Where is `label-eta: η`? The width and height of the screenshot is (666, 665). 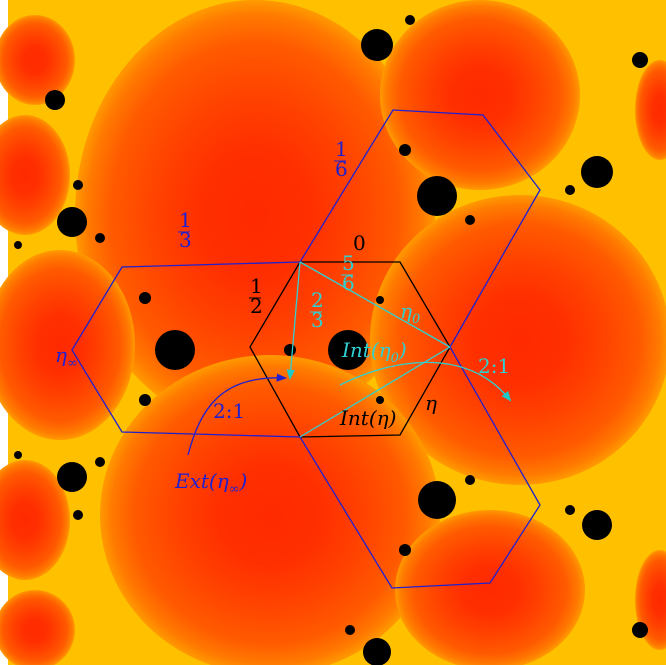 label-eta: η is located at coordinates (431, 403).